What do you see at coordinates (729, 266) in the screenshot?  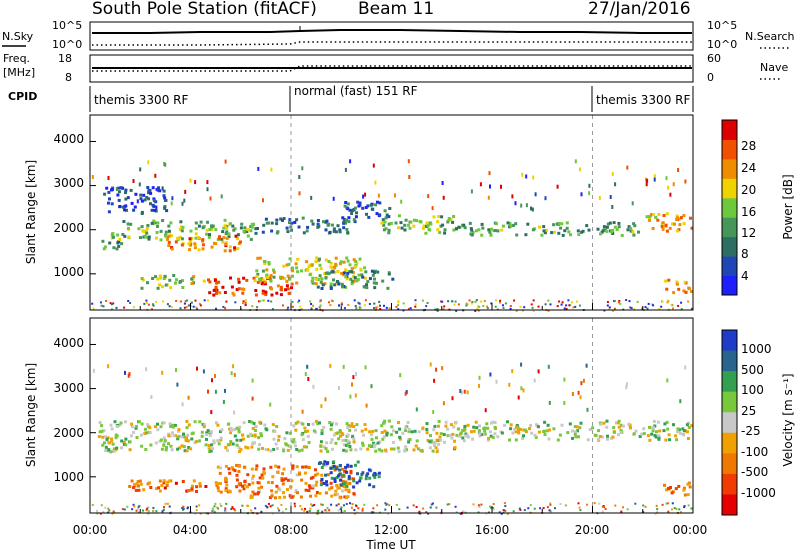 I see `colorbar-swatch` at bounding box center [729, 266].